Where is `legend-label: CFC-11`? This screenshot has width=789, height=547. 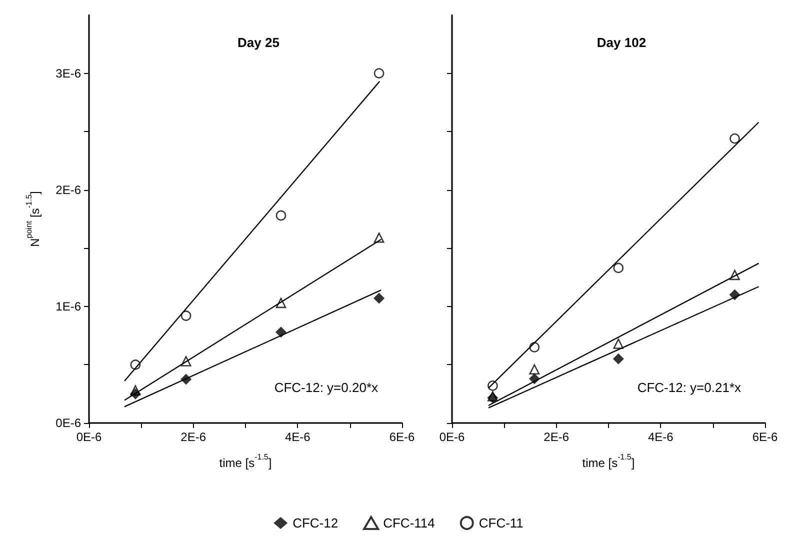
legend-label: CFC-11 is located at coordinates (501, 523).